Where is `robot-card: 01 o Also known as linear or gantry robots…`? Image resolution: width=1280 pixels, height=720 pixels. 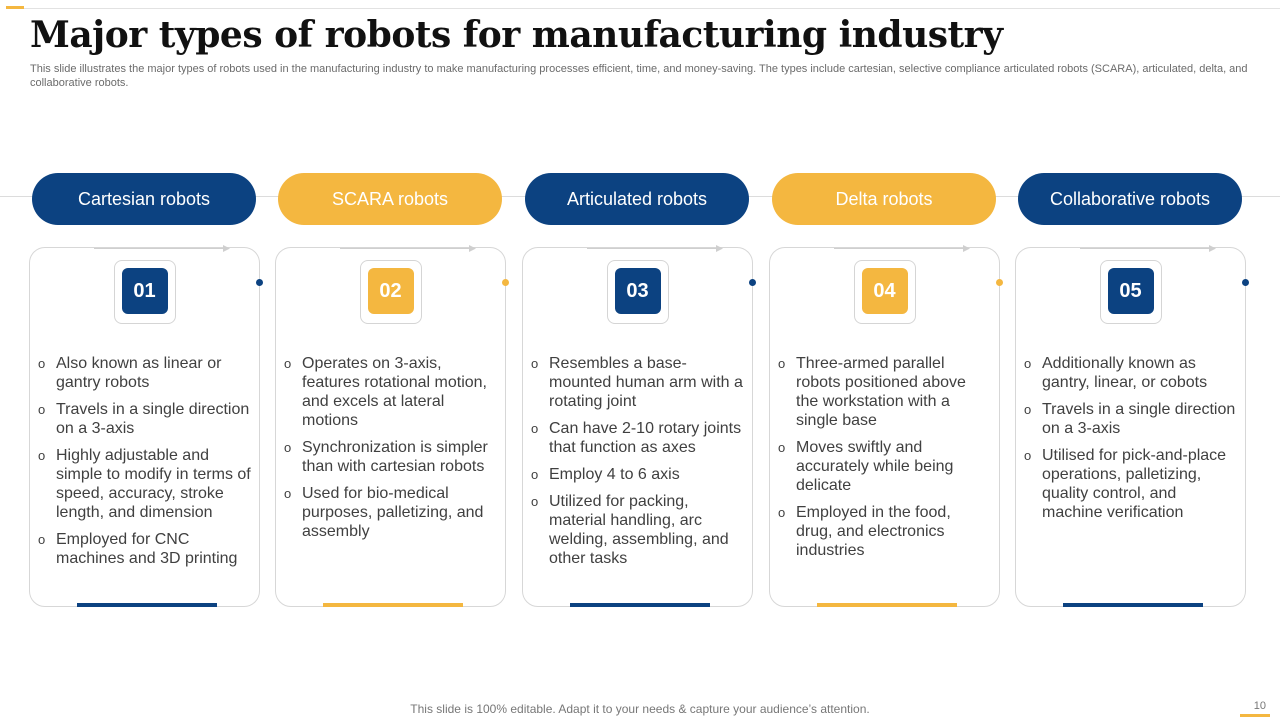 robot-card: 01 o Also known as linear or gantry robots… is located at coordinates (146, 426).